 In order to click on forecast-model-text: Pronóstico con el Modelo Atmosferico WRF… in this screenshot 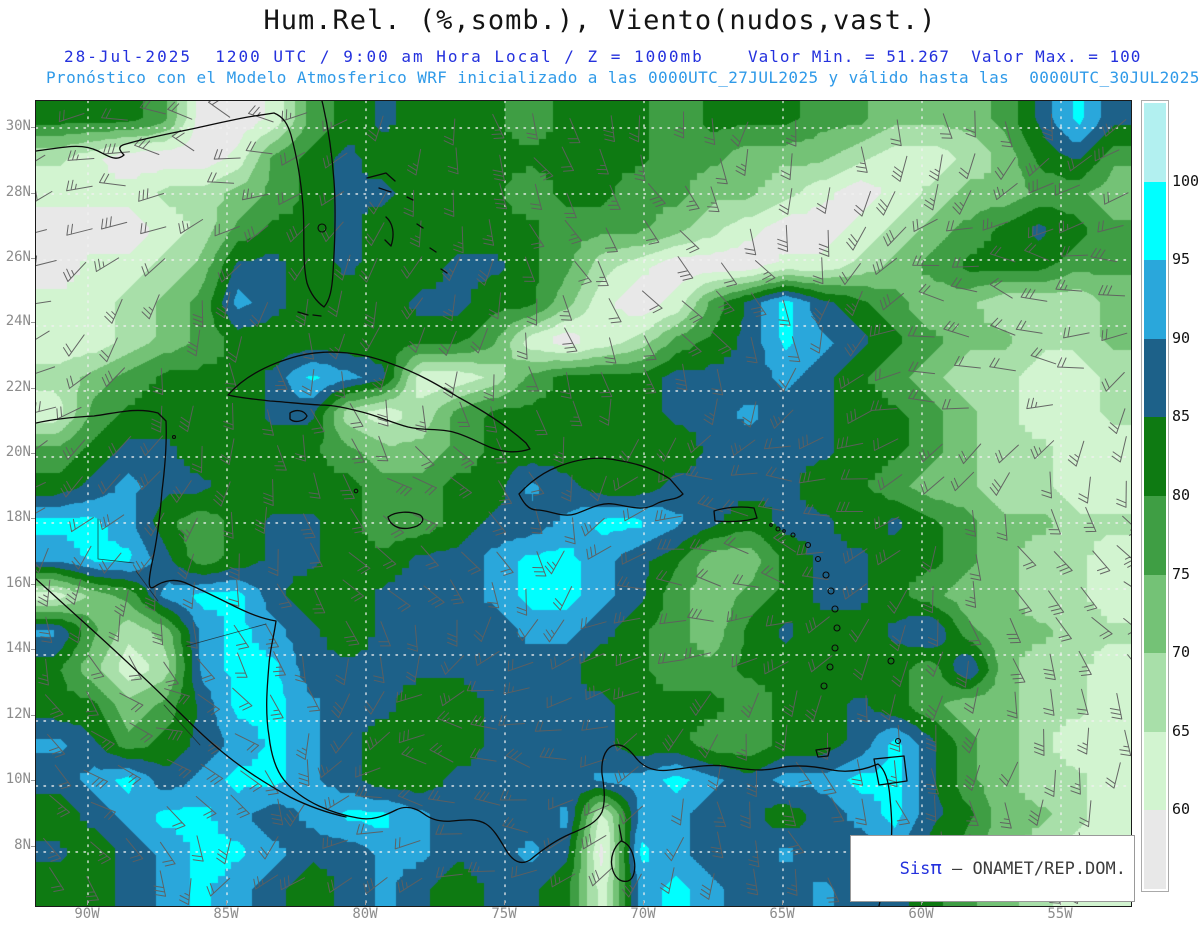, I will do `click(623, 77)`.